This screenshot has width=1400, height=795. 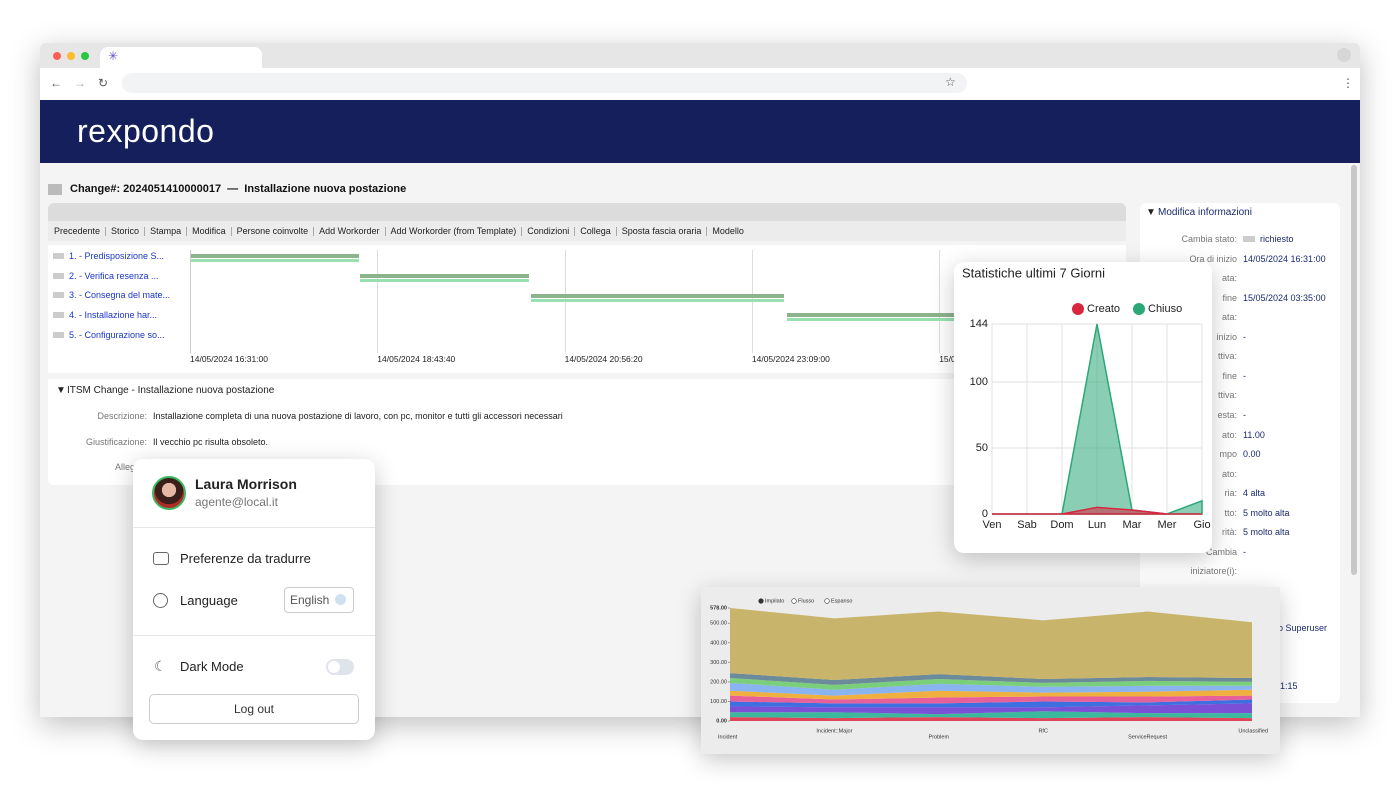 What do you see at coordinates (1348, 83) in the screenshot?
I see `browser-menu: ⋮` at bounding box center [1348, 83].